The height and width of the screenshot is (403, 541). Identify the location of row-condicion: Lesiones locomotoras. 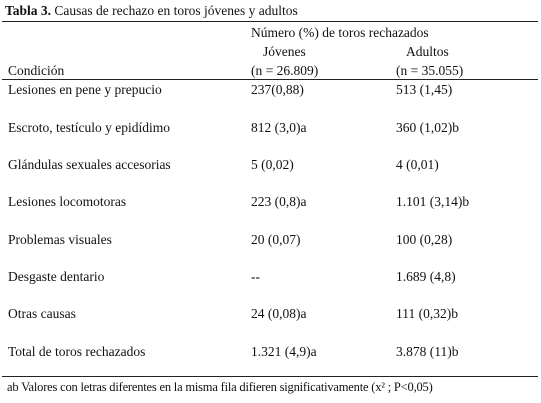
(67, 201).